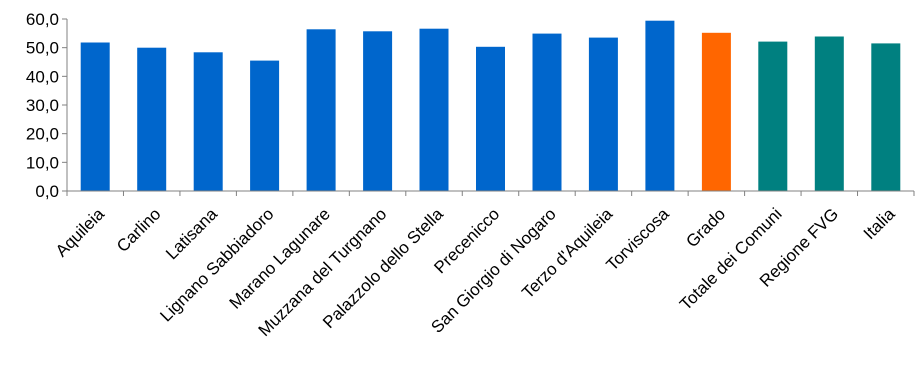 The height and width of the screenshot is (379, 918). Describe the element at coordinates (280, 258) in the screenshot. I see `x-tick-label: Marano Lagunare` at that location.